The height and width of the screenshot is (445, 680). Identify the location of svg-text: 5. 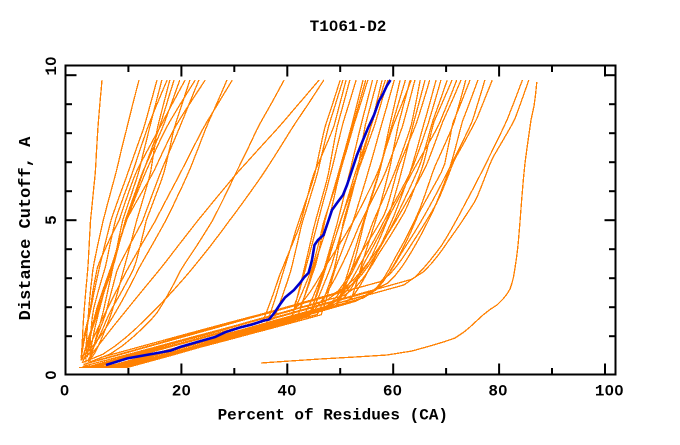
(52, 220).